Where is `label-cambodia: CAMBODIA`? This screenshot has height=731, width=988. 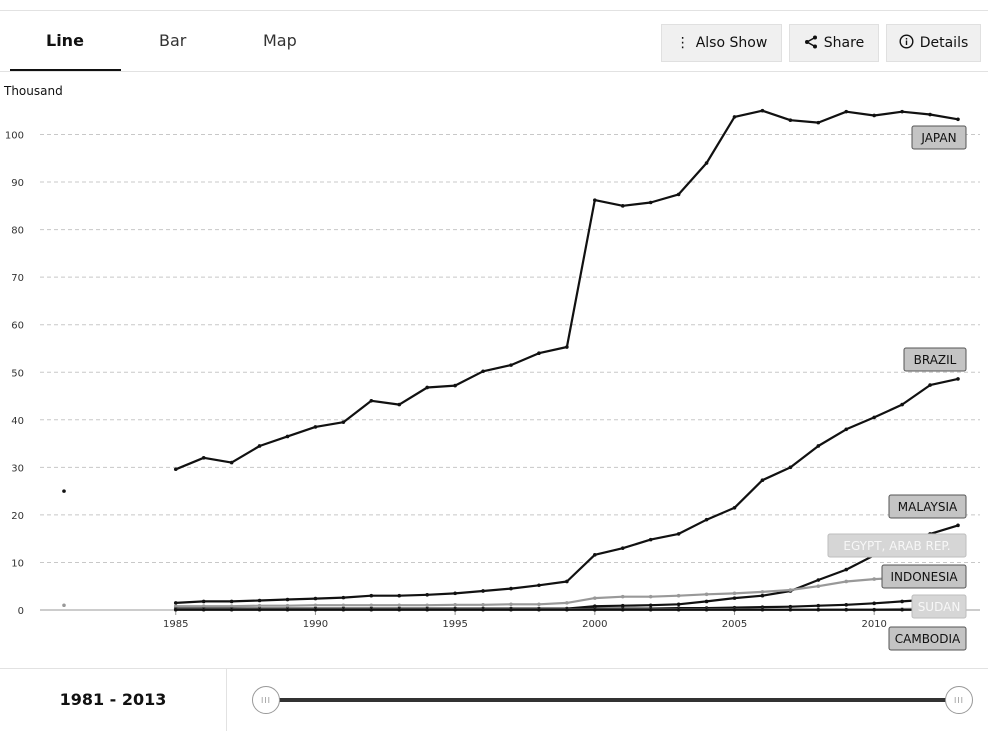 label-cambodia: CAMBODIA is located at coordinates (927, 638).